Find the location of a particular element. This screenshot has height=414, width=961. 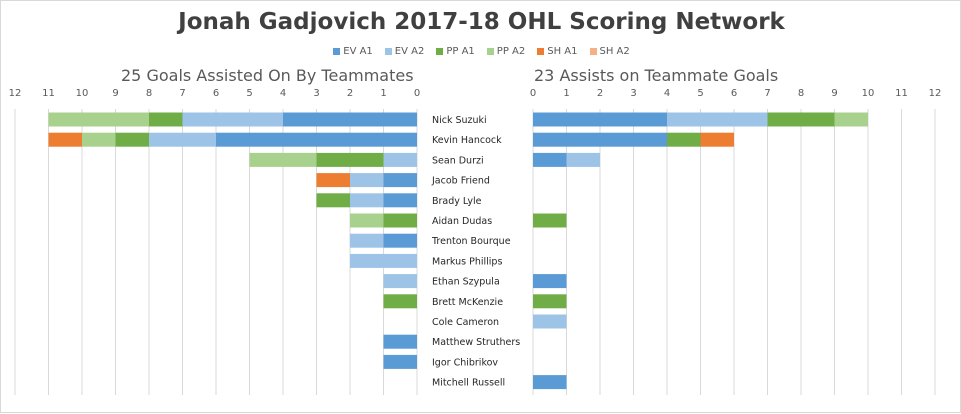

legend: EV A1 EV A2 PP A1 PP A2 SH A1 SH A2 is located at coordinates (481, 51).